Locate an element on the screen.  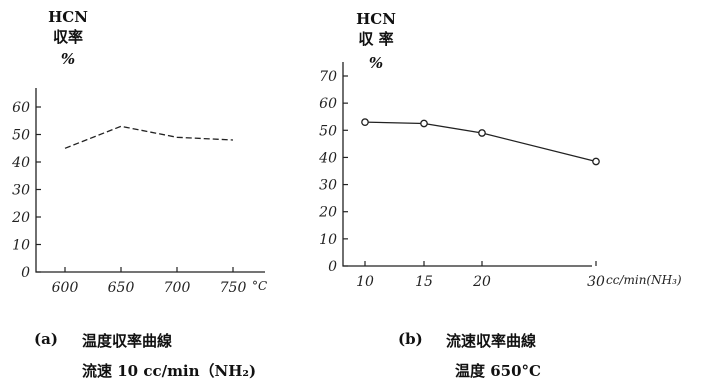
x-unit-label-a: °C is located at coordinates (259, 286).